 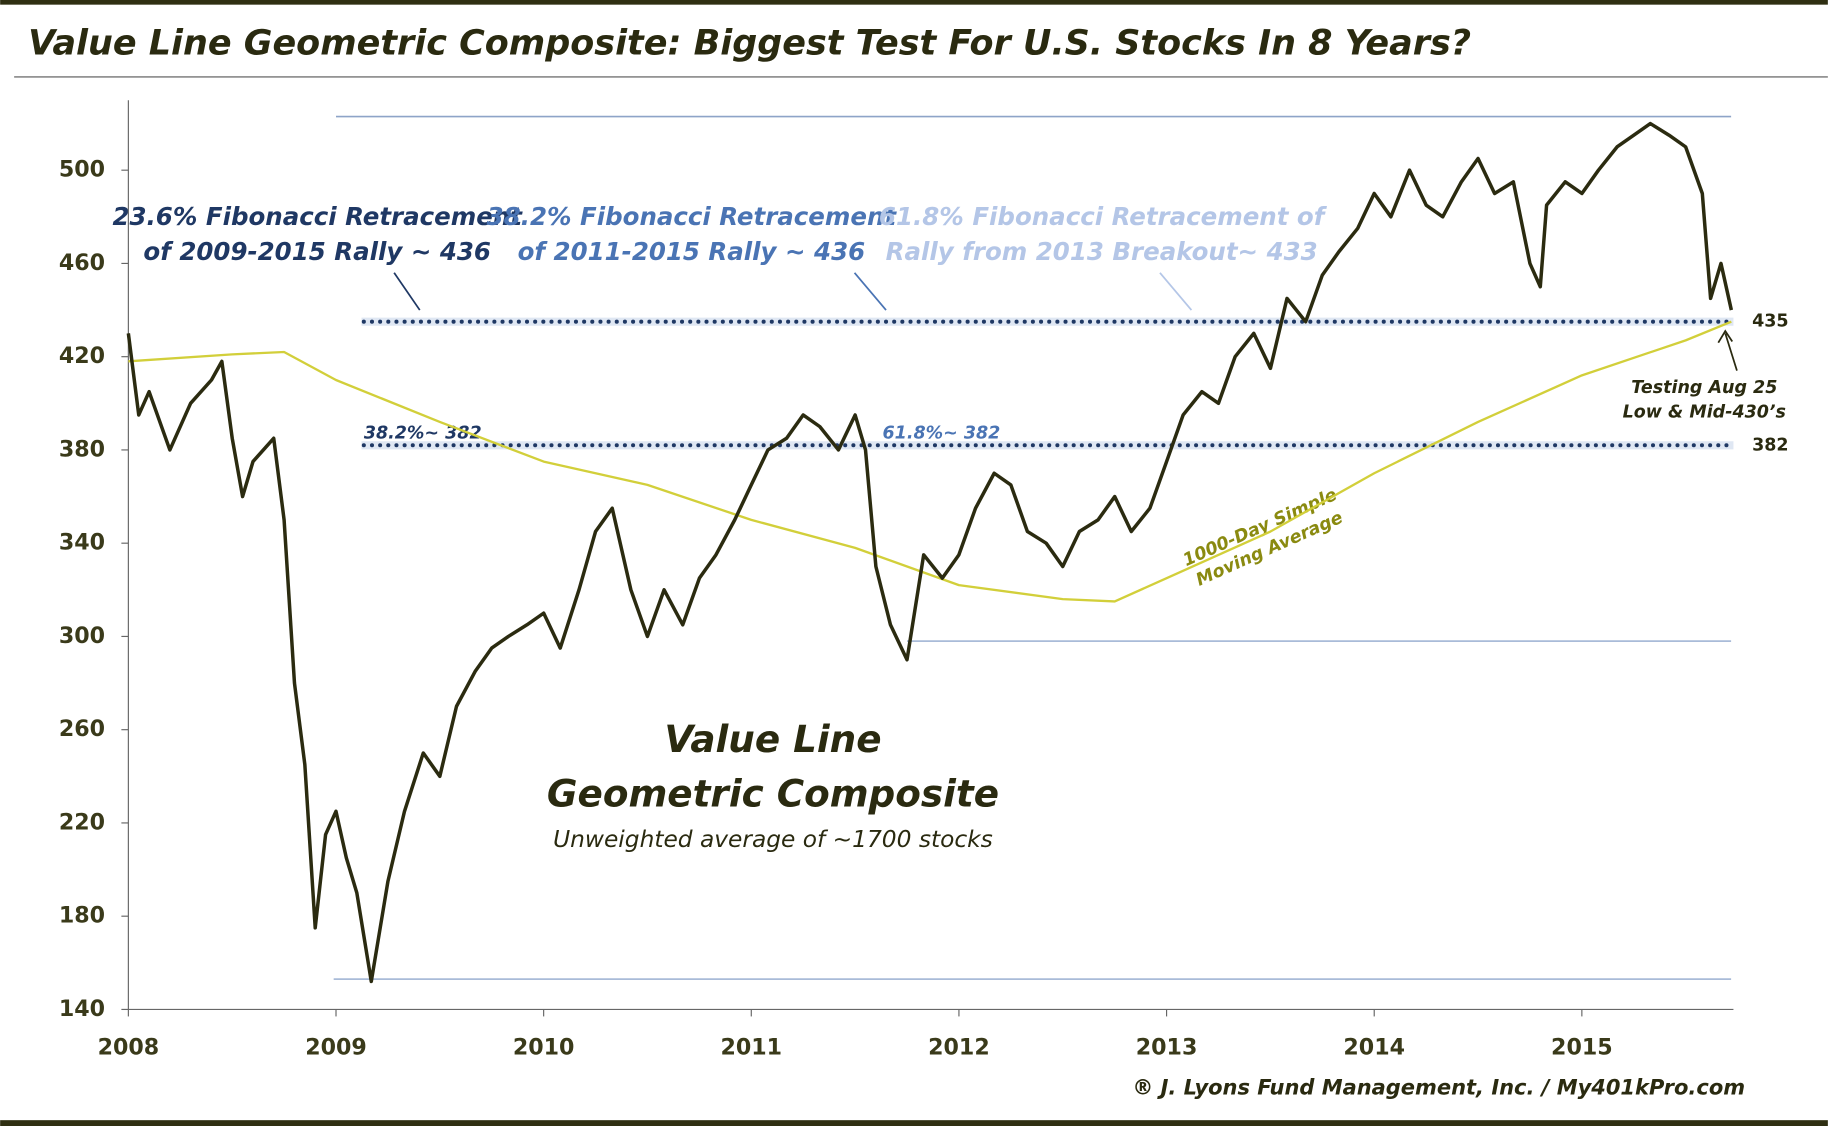 What do you see at coordinates (959, 1047) in the screenshot?
I see `x-tick-label: 2012` at bounding box center [959, 1047].